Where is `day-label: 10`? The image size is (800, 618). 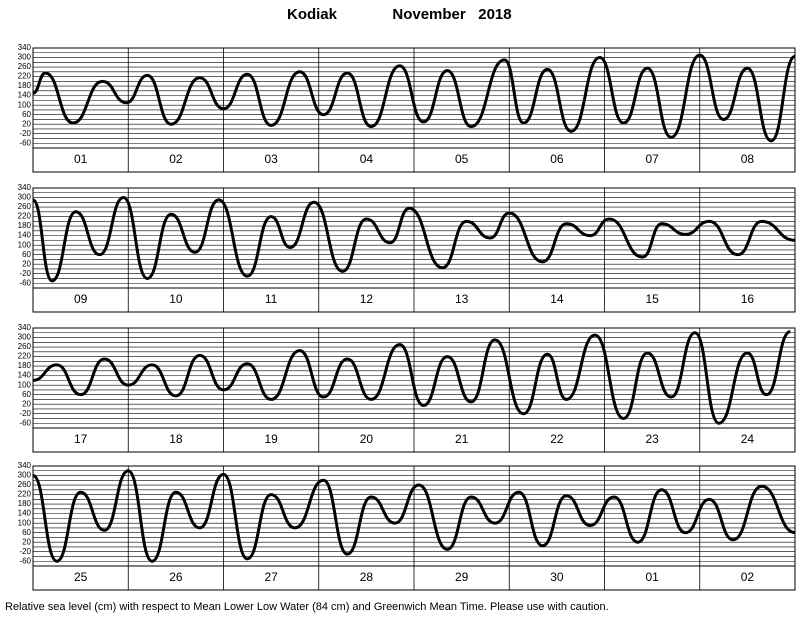
day-label: 10 is located at coordinates (176, 299).